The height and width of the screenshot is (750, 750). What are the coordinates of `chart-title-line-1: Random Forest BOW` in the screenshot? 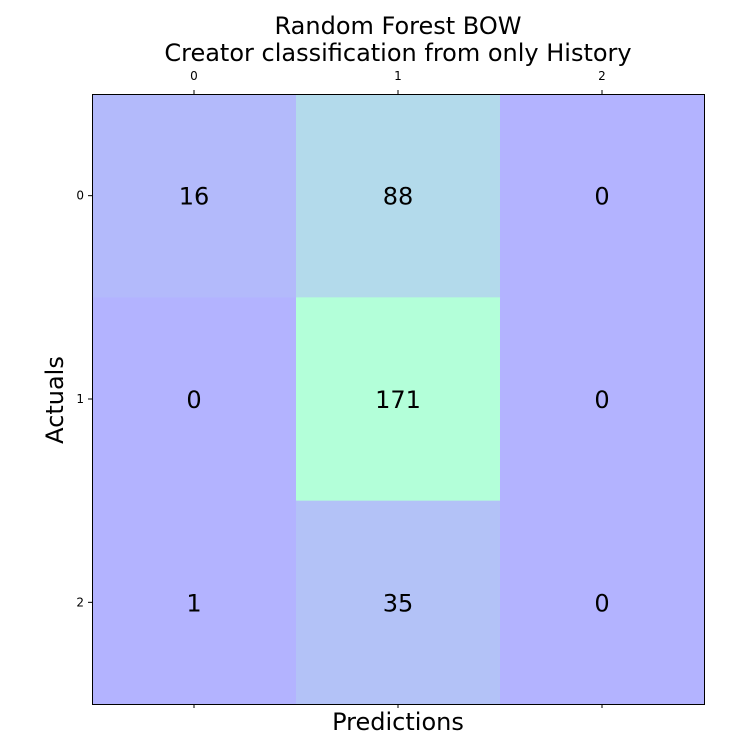 It's located at (398, 26).